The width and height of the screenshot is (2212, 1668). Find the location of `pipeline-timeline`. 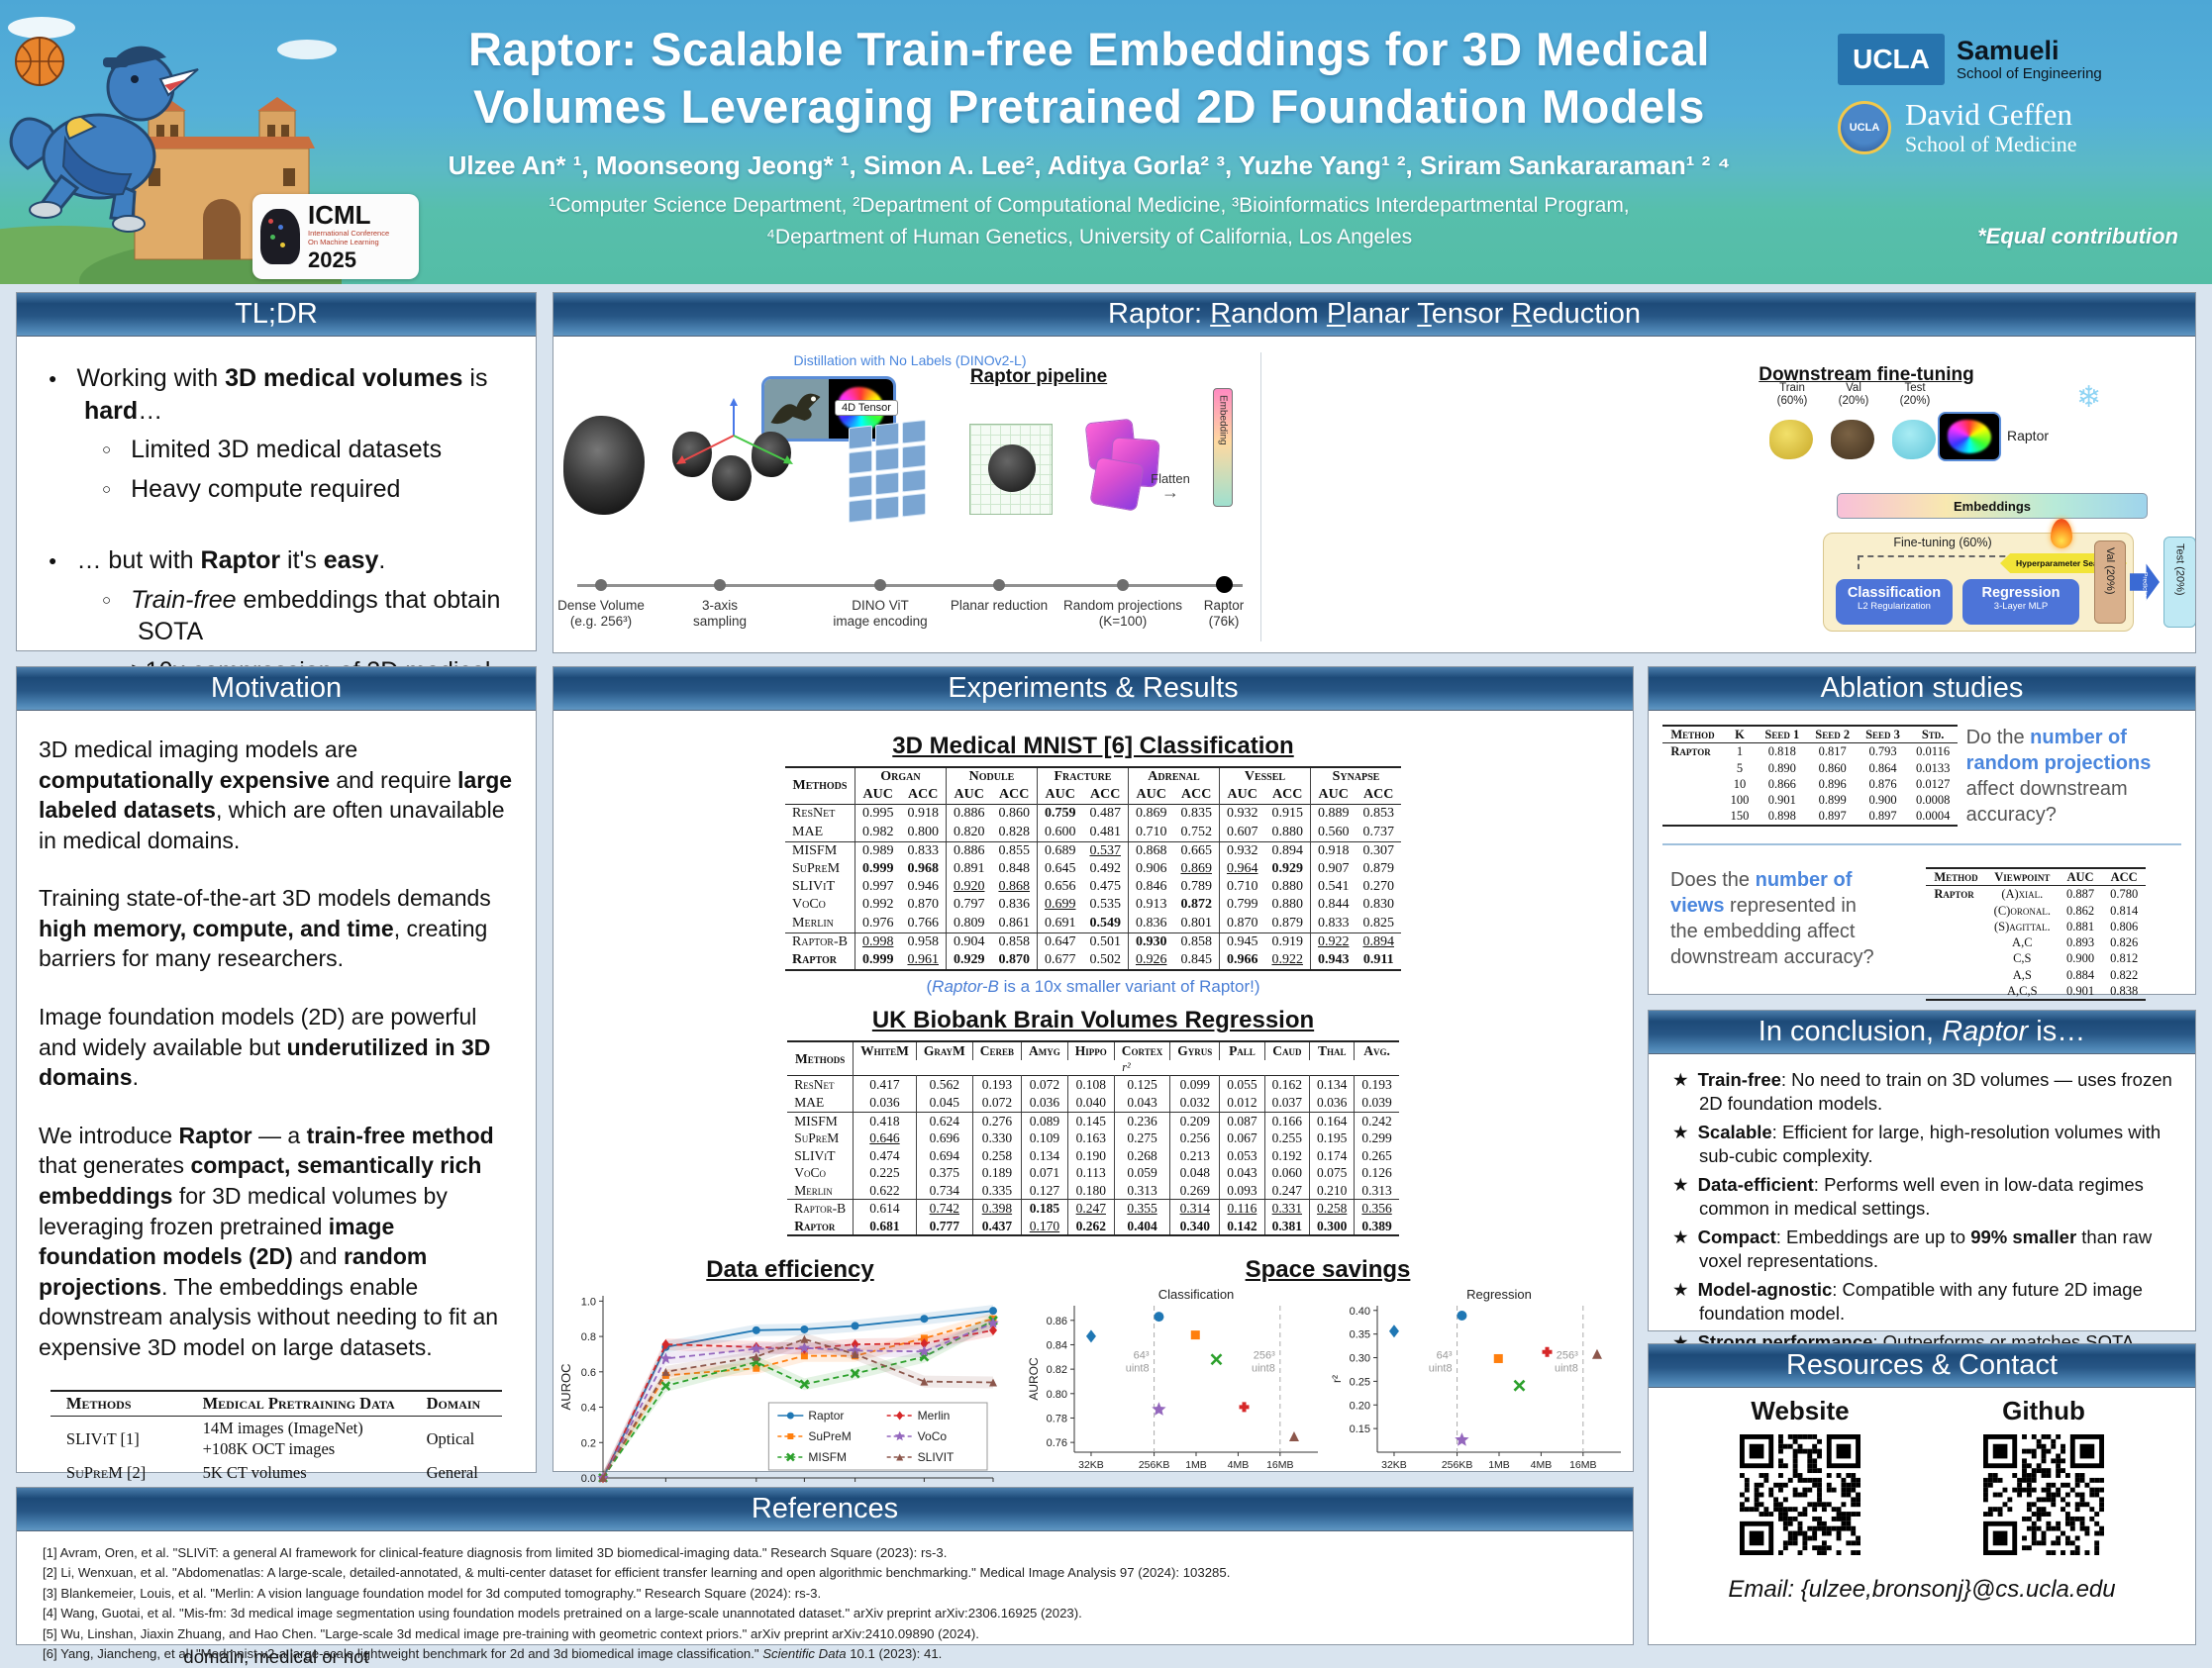

pipeline-timeline is located at coordinates (910, 585).